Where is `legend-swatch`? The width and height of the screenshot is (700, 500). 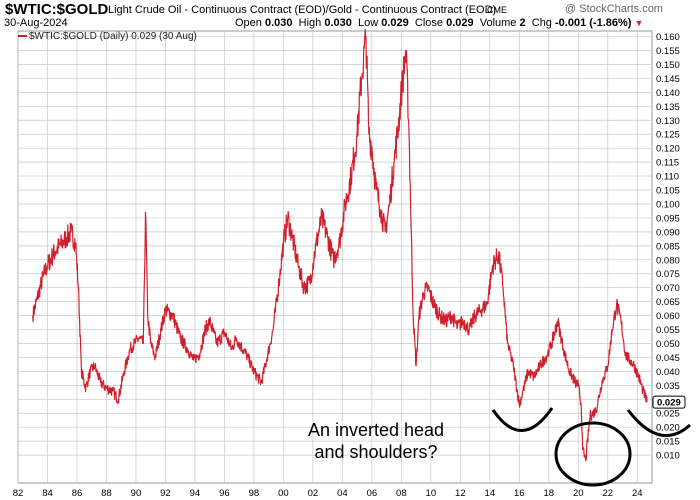 legend-swatch is located at coordinates (22, 36).